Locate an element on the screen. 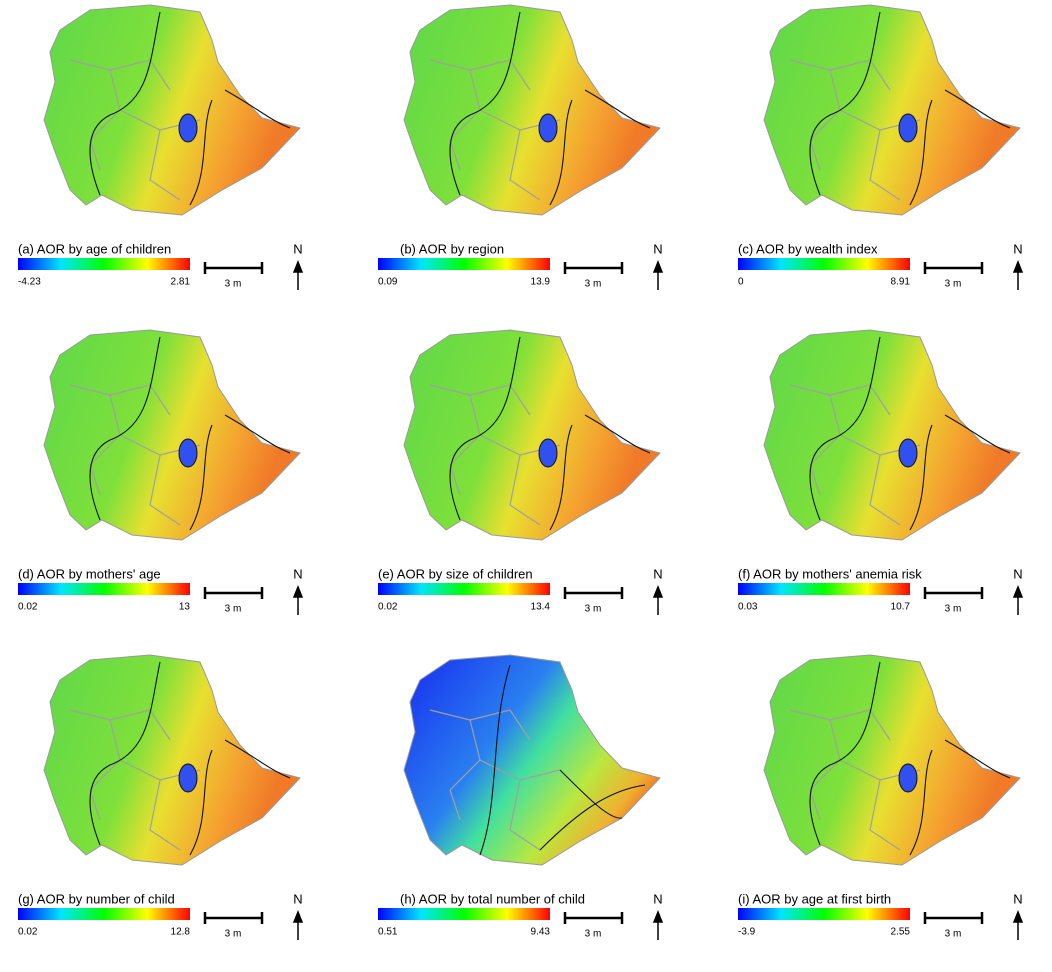 Image resolution: width=1052 pixels, height=972 pixels. legend-title: (e) AOR by size of children is located at coordinates (455, 573).